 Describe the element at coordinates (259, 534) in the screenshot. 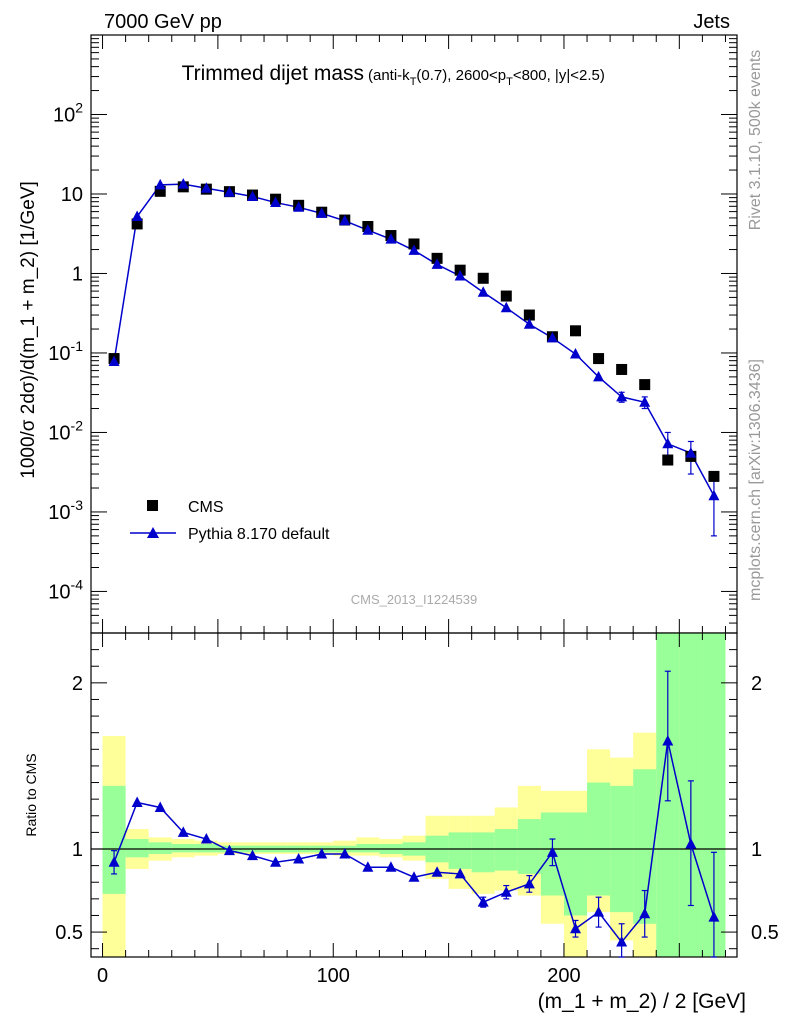

I see `legend-label-pythia: Pythia 8.170 default` at that location.